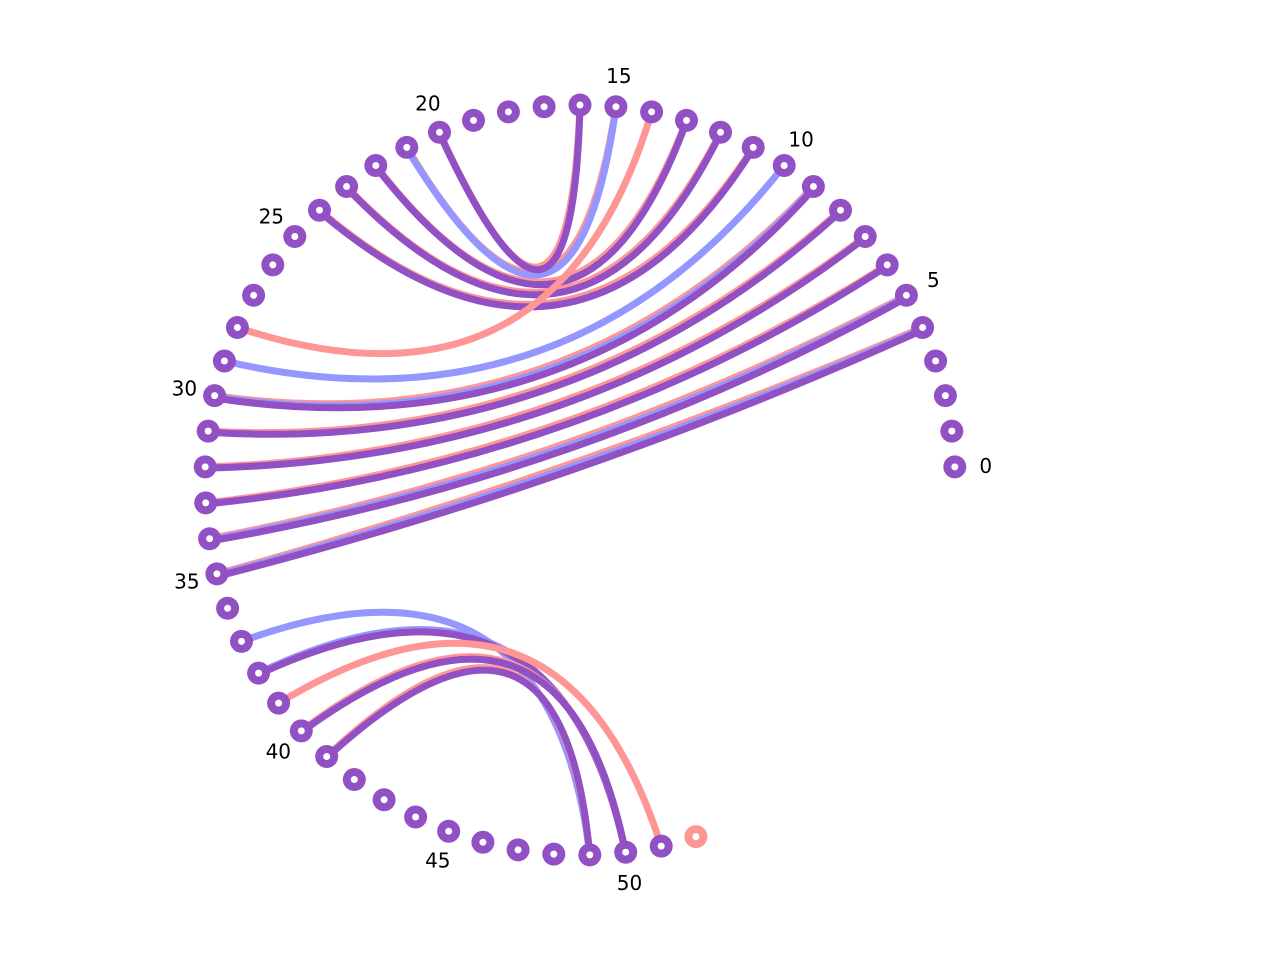  I want to click on node-label-45: 45, so click(437, 860).